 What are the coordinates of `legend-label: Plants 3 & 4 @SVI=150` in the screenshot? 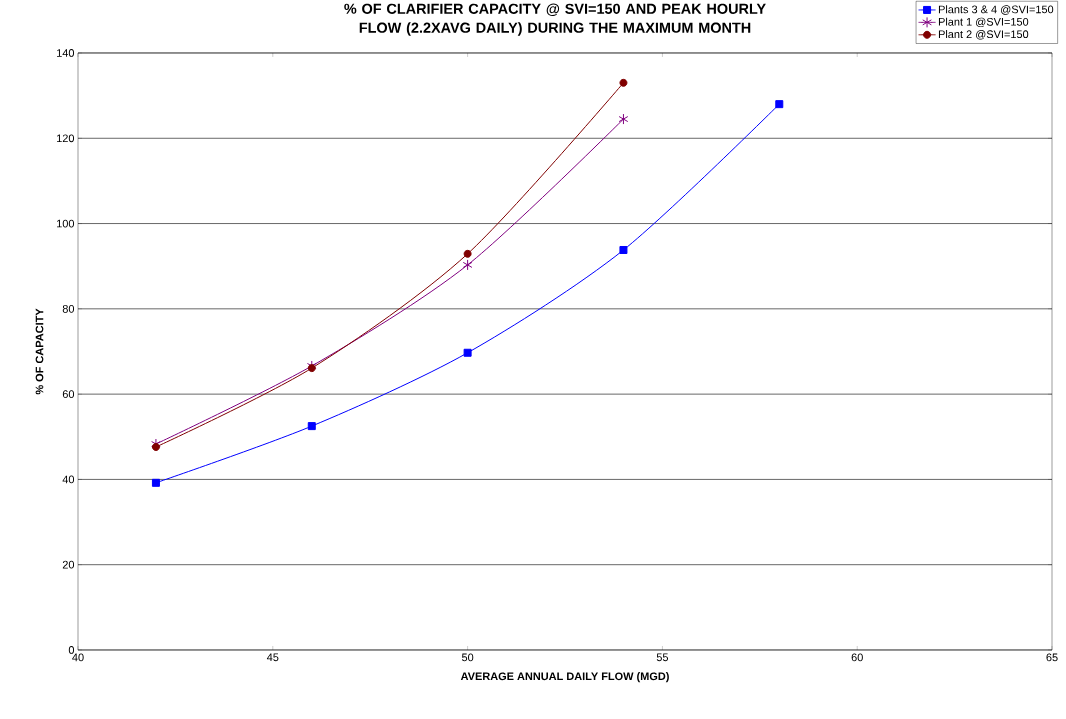 It's located at (996, 10).